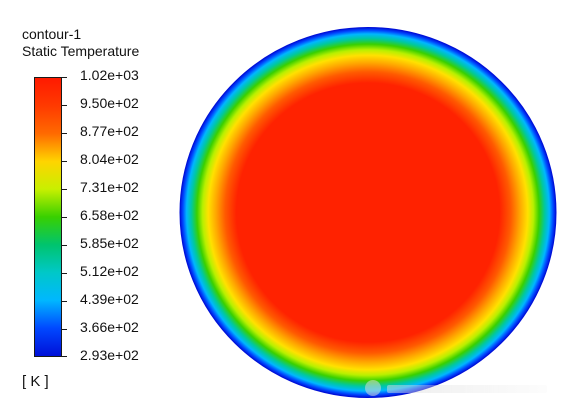  What do you see at coordinates (81, 51) in the screenshot?
I see `legend-variable-name: Static Temperature` at bounding box center [81, 51].